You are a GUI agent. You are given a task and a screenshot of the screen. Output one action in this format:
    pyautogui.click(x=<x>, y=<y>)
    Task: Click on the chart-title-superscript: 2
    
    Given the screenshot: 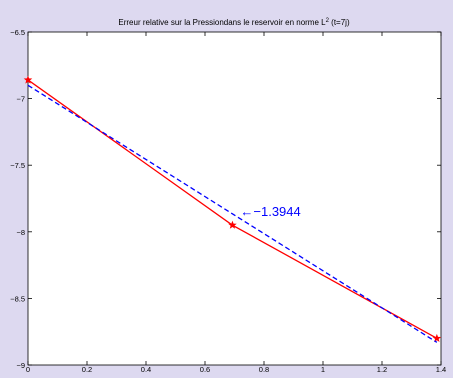 What is the action you would take?
    pyautogui.click(x=328, y=21)
    